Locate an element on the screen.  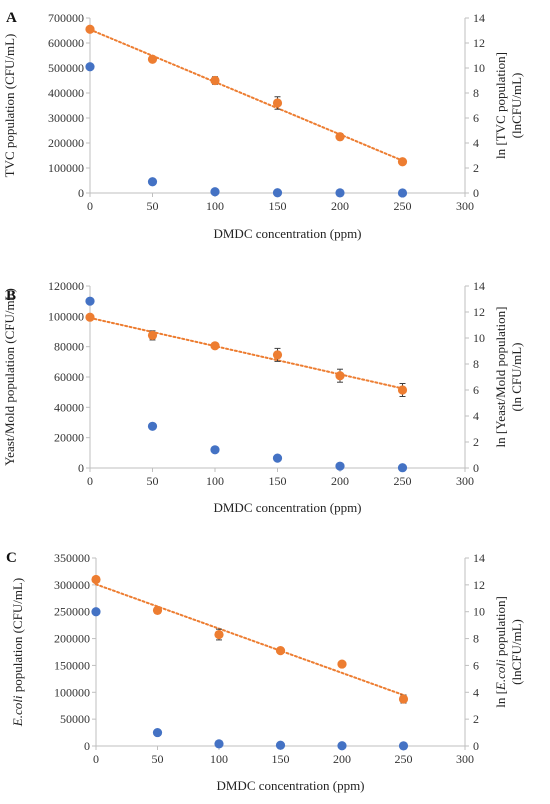
x-tick-label: 50 is located at coordinates (153, 481).